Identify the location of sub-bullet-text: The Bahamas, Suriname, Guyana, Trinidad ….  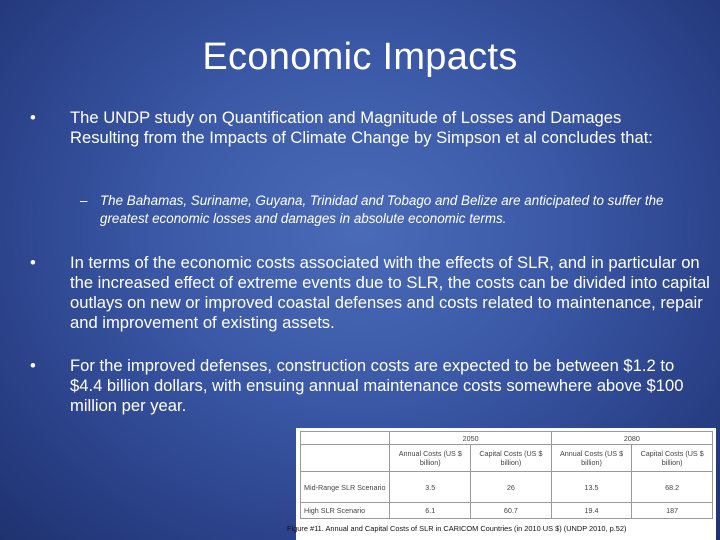
(382, 209).